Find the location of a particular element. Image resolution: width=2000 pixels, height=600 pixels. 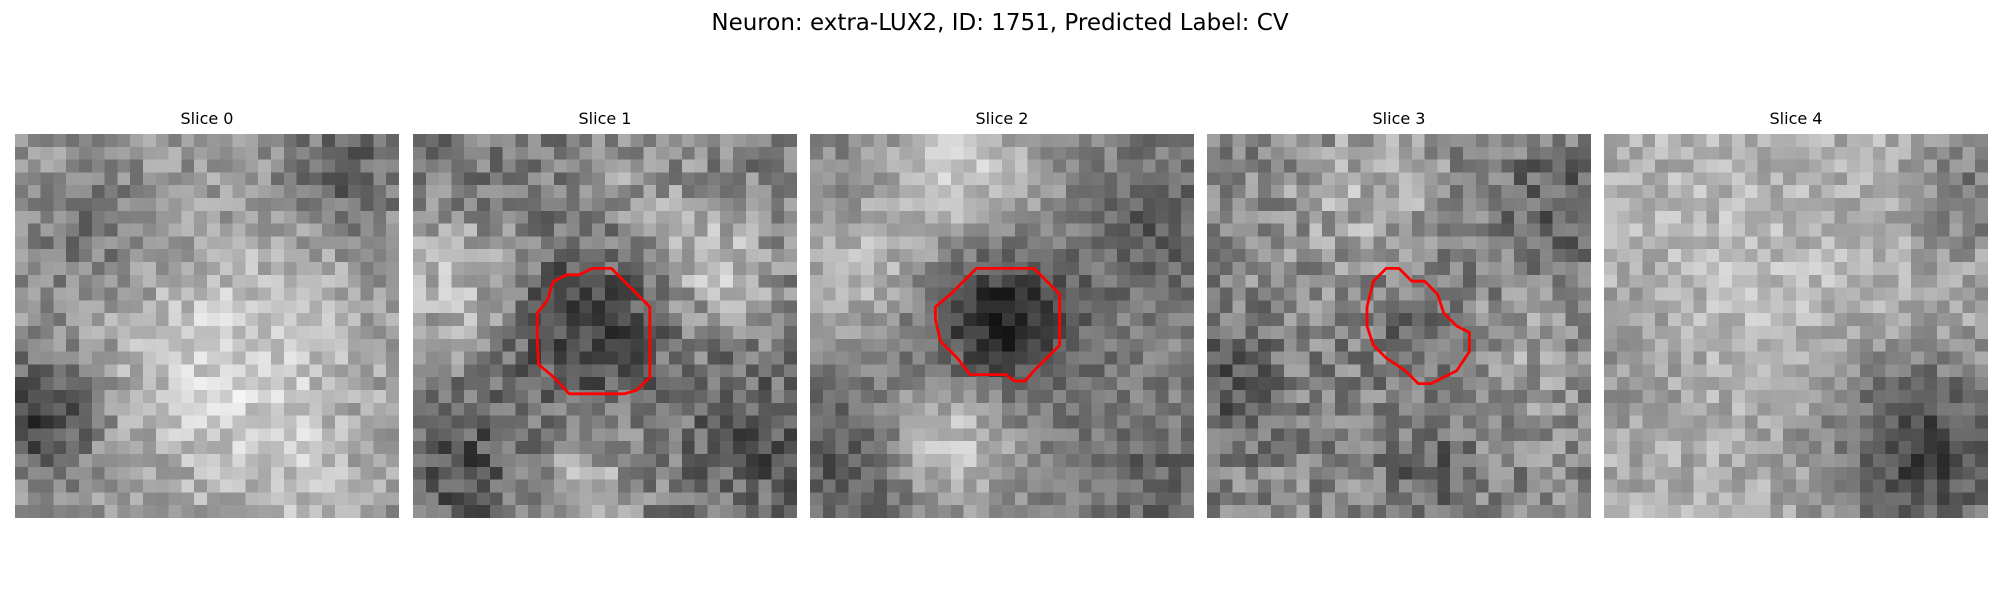

slice-2-title: Slice 2 is located at coordinates (1002, 118).